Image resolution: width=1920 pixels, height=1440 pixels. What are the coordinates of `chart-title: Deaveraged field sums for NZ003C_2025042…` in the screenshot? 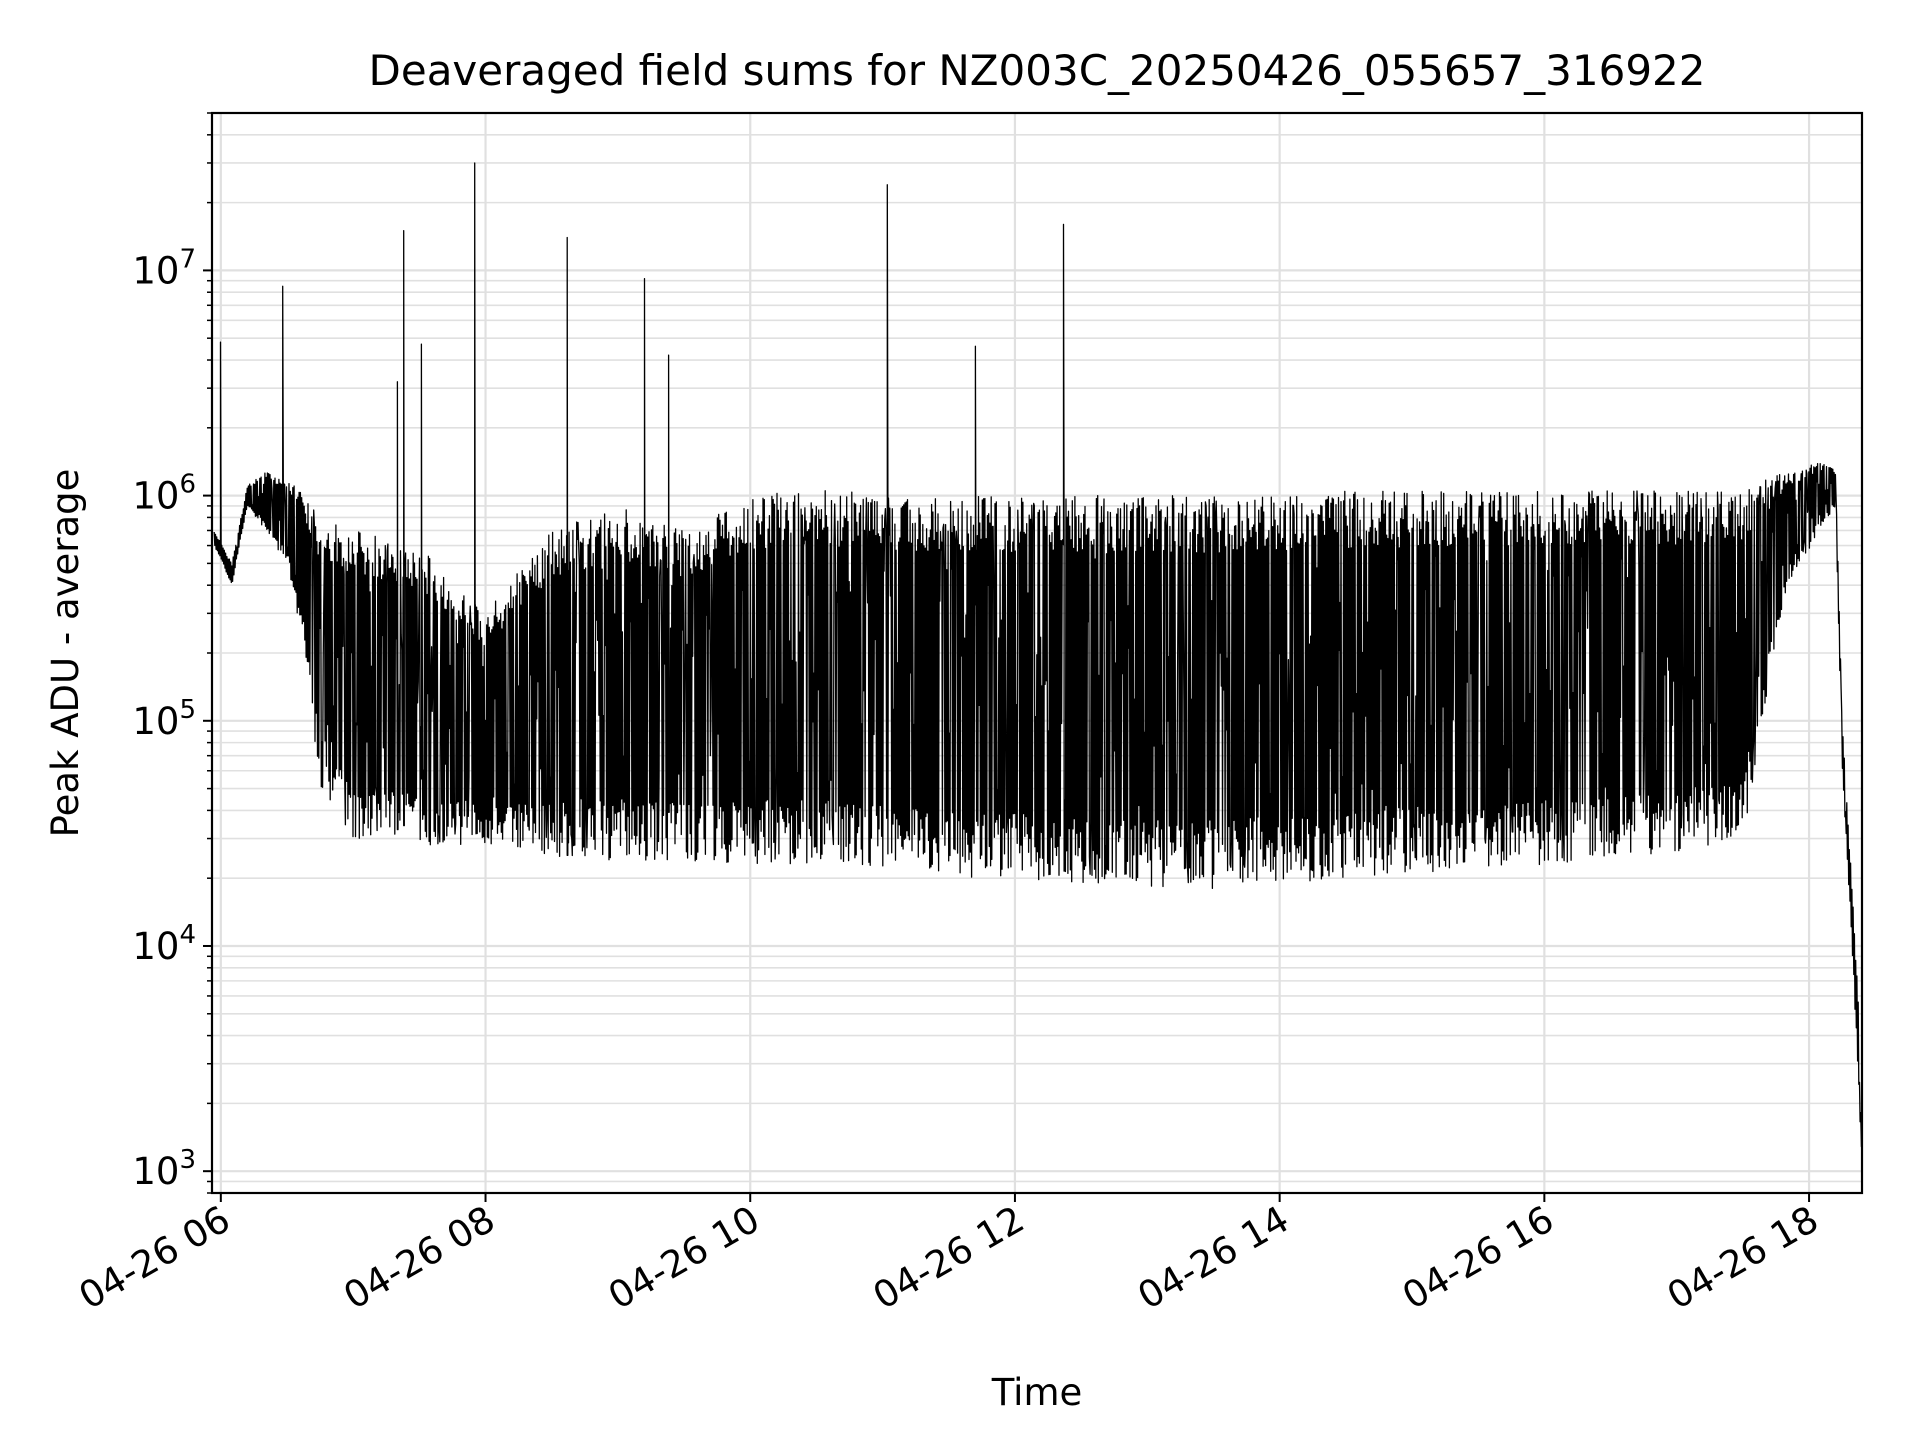 It's located at (1037, 70).